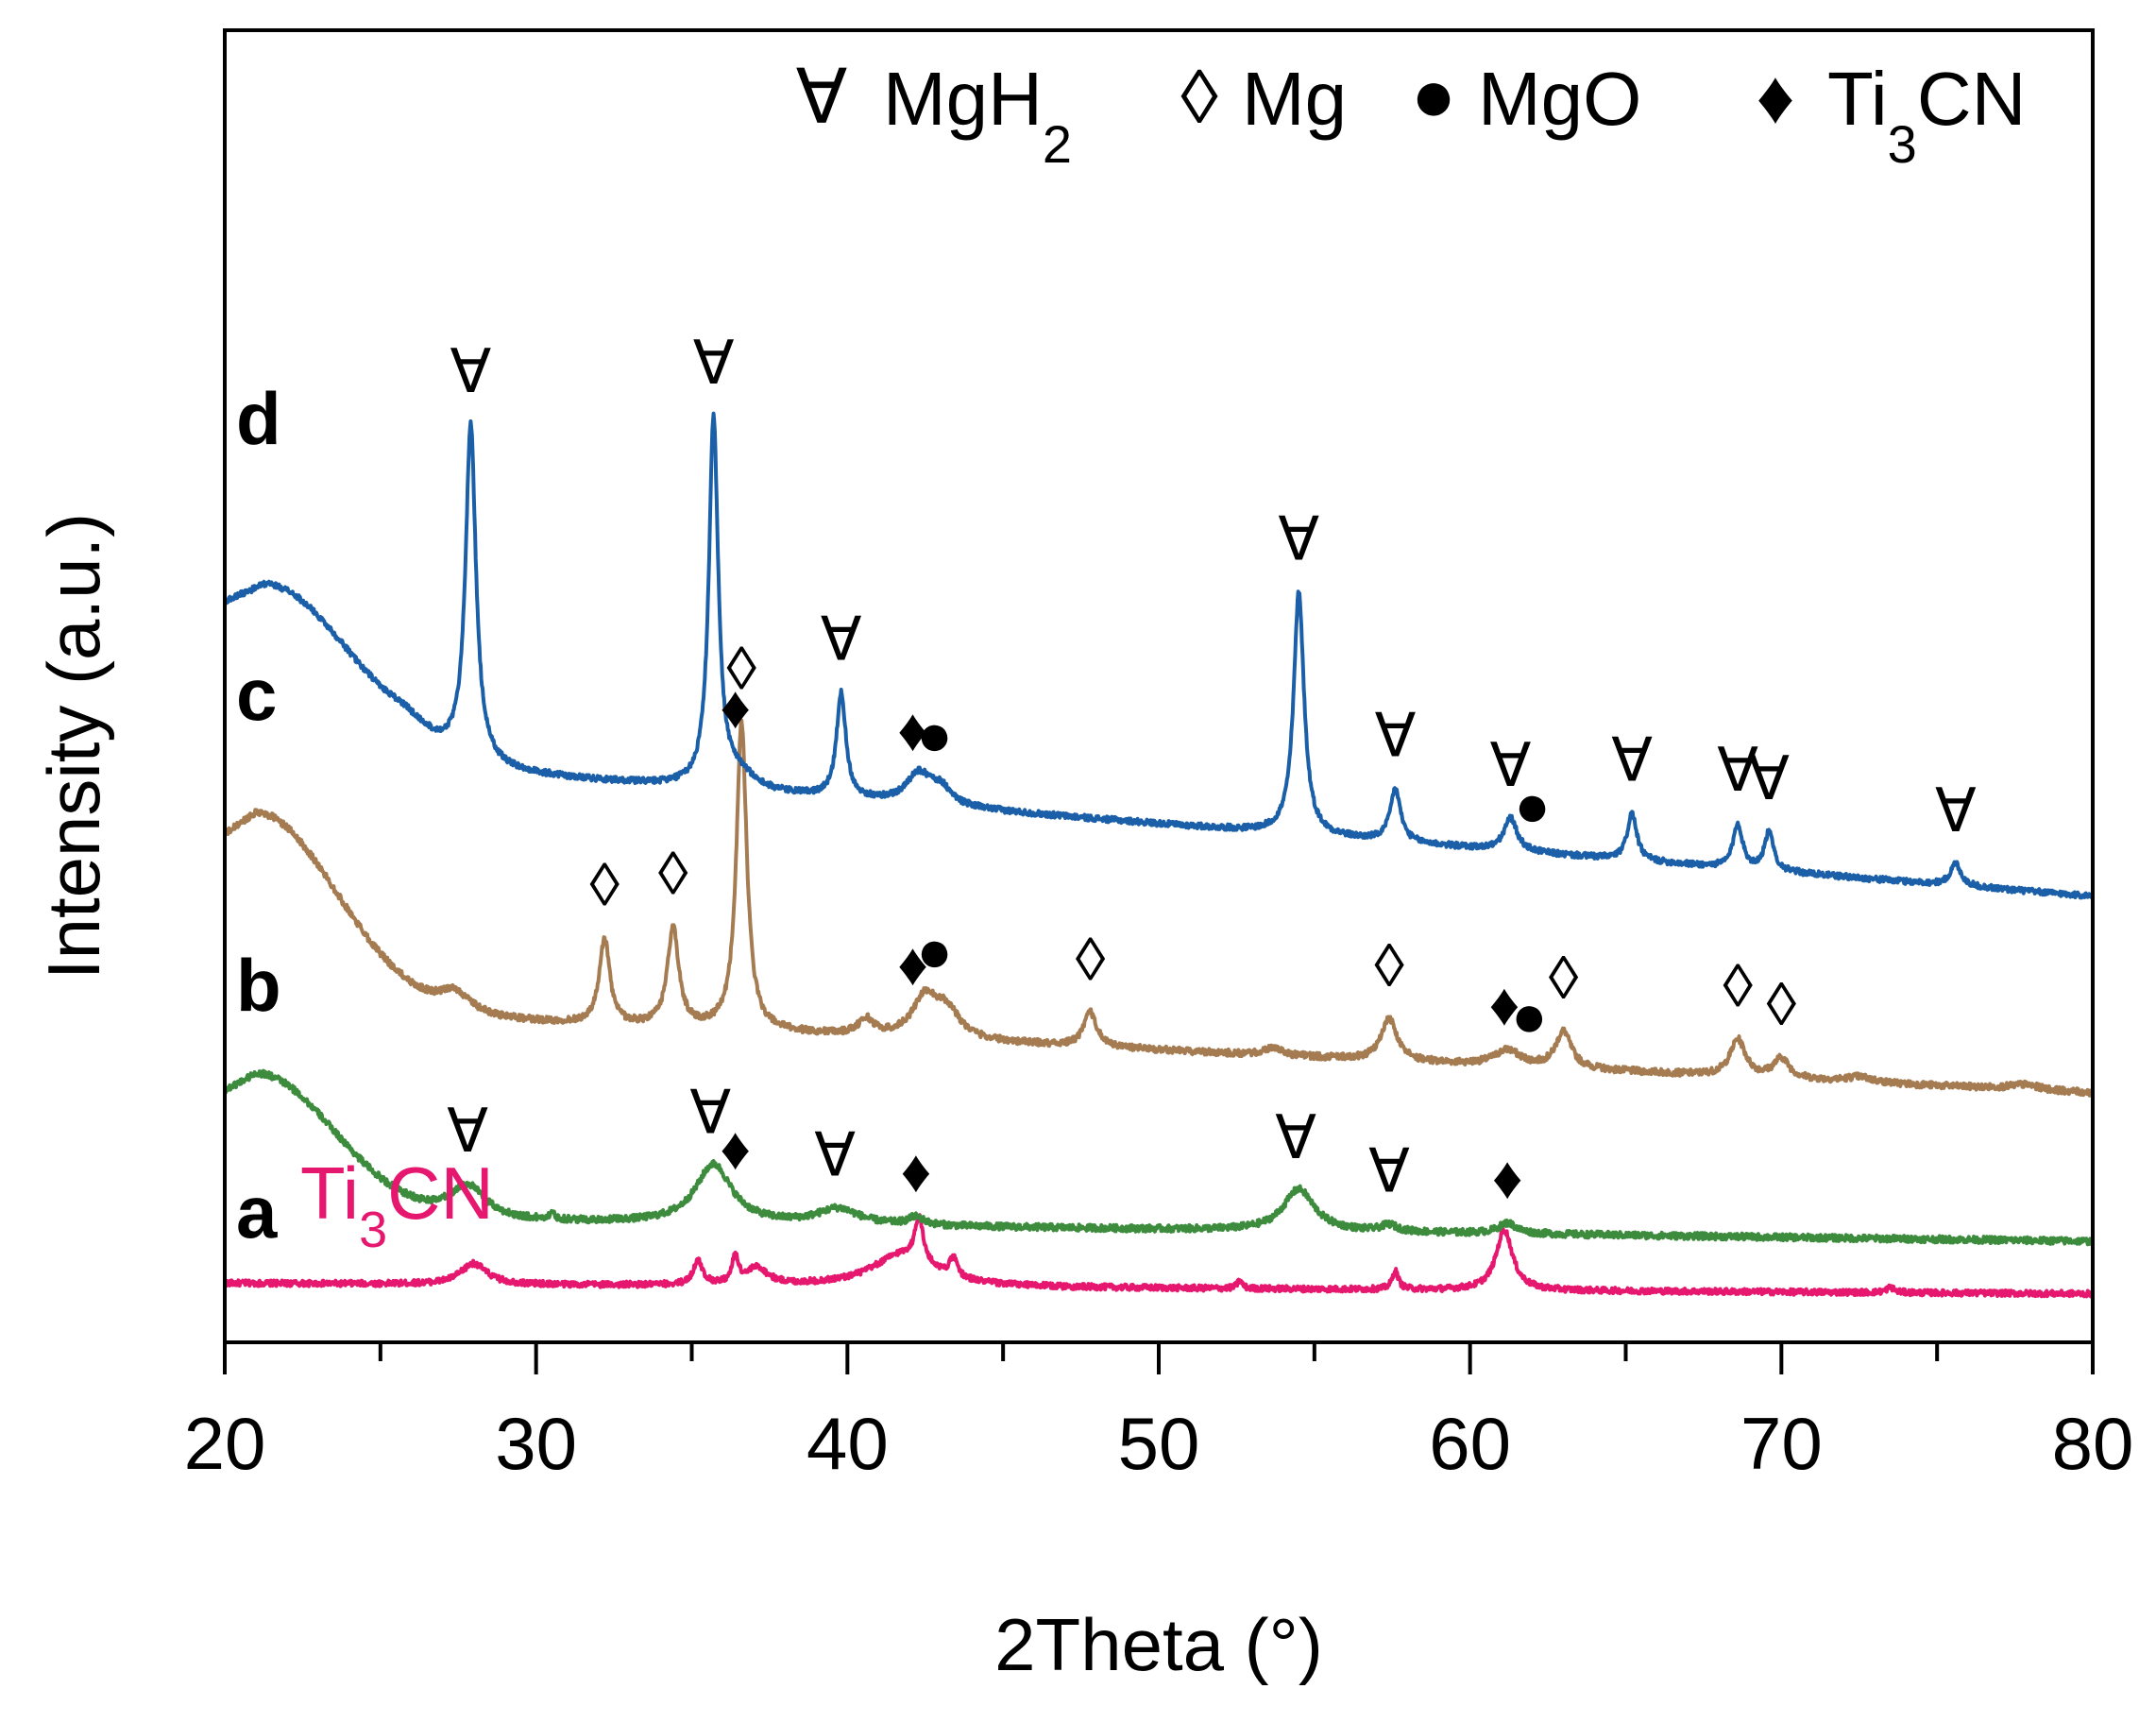  What do you see at coordinates (963, 99) in the screenshot?
I see `legend-label-mgh2-main: MgH` at bounding box center [963, 99].